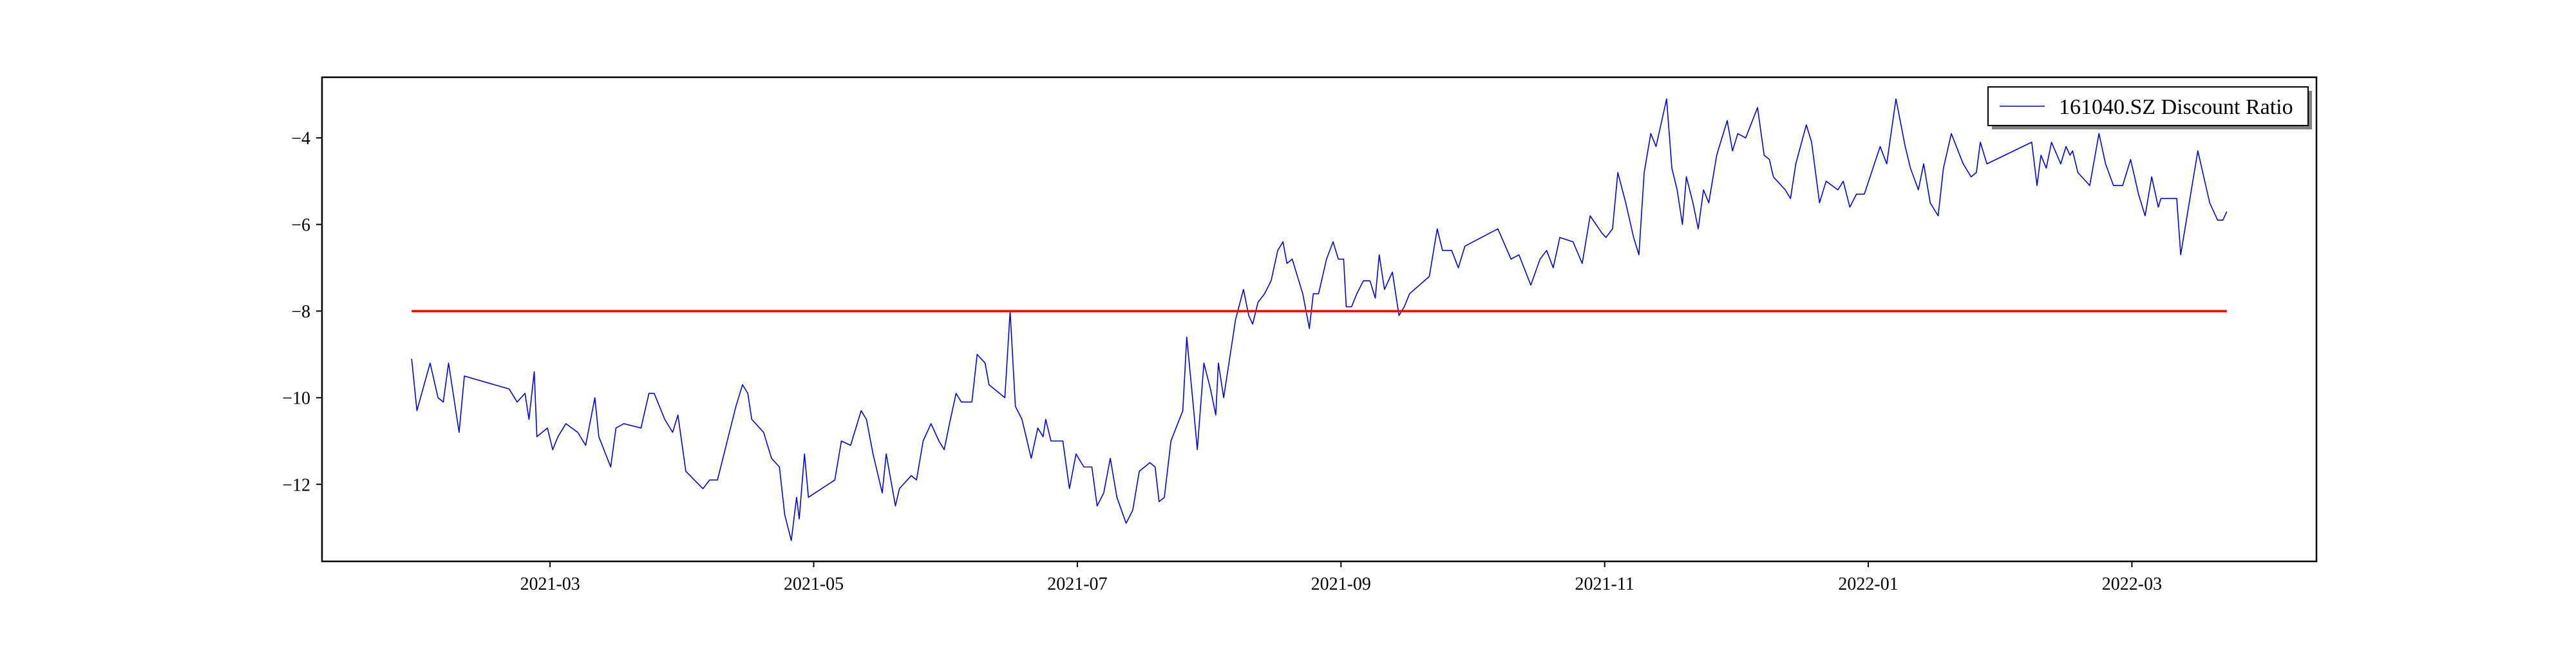 Image resolution: width=2576 pixels, height=647 pixels. Describe the element at coordinates (296, 399) in the screenshot. I see `y-tick-label: −10` at that location.